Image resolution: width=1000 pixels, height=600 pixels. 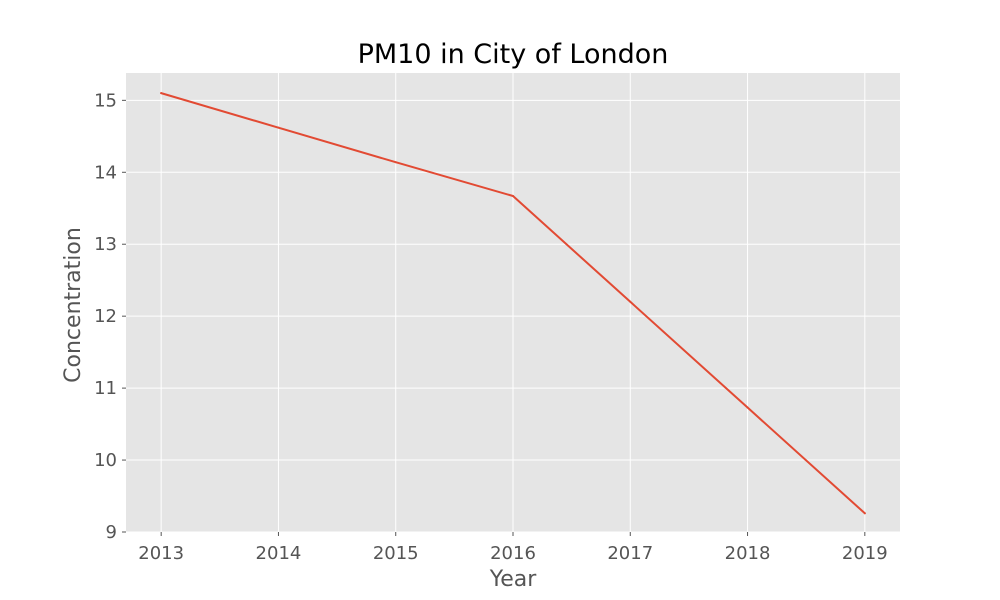 I want to click on x-tick-label: 2018, so click(x=748, y=553).